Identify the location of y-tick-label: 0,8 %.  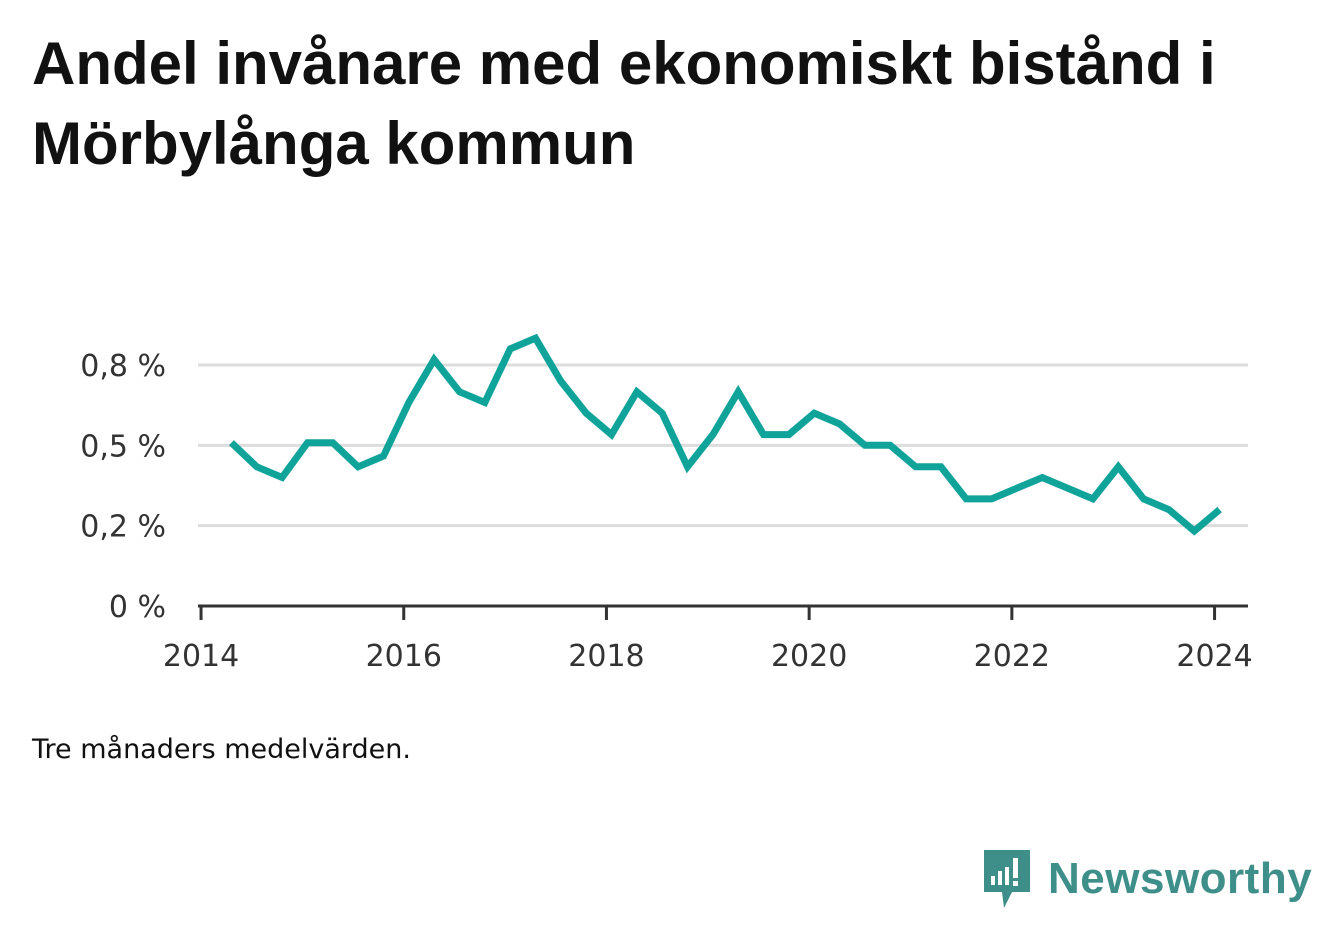
(123, 366).